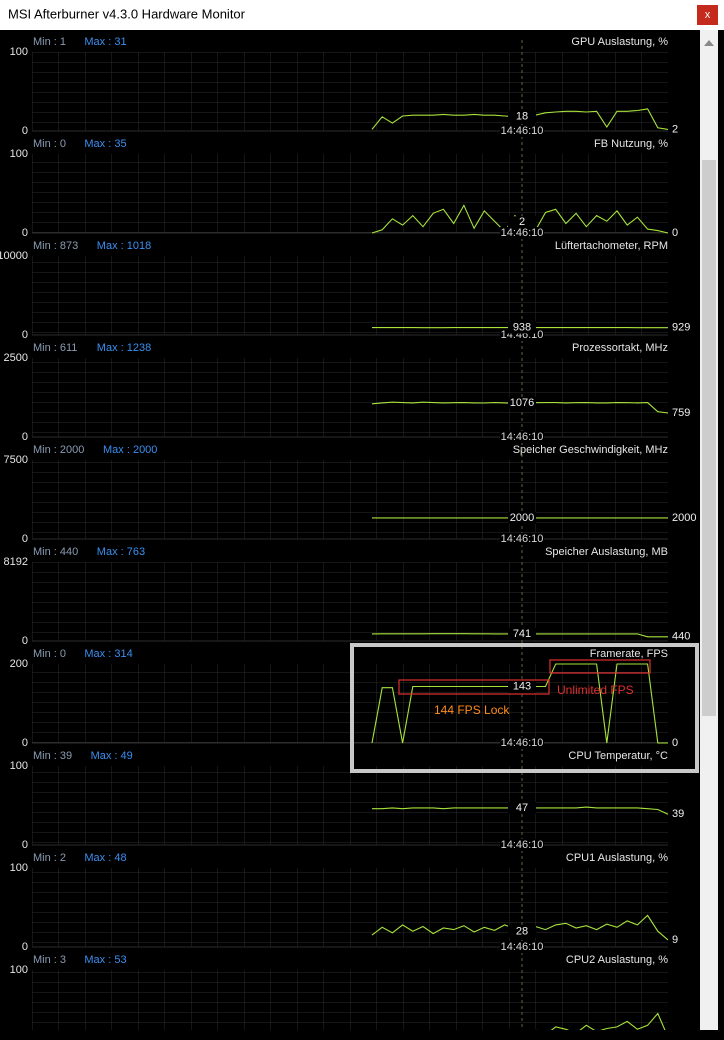  Describe the element at coordinates (617, 960) in the screenshot. I see `panel-name: CPU2 Auslastung, %` at that location.